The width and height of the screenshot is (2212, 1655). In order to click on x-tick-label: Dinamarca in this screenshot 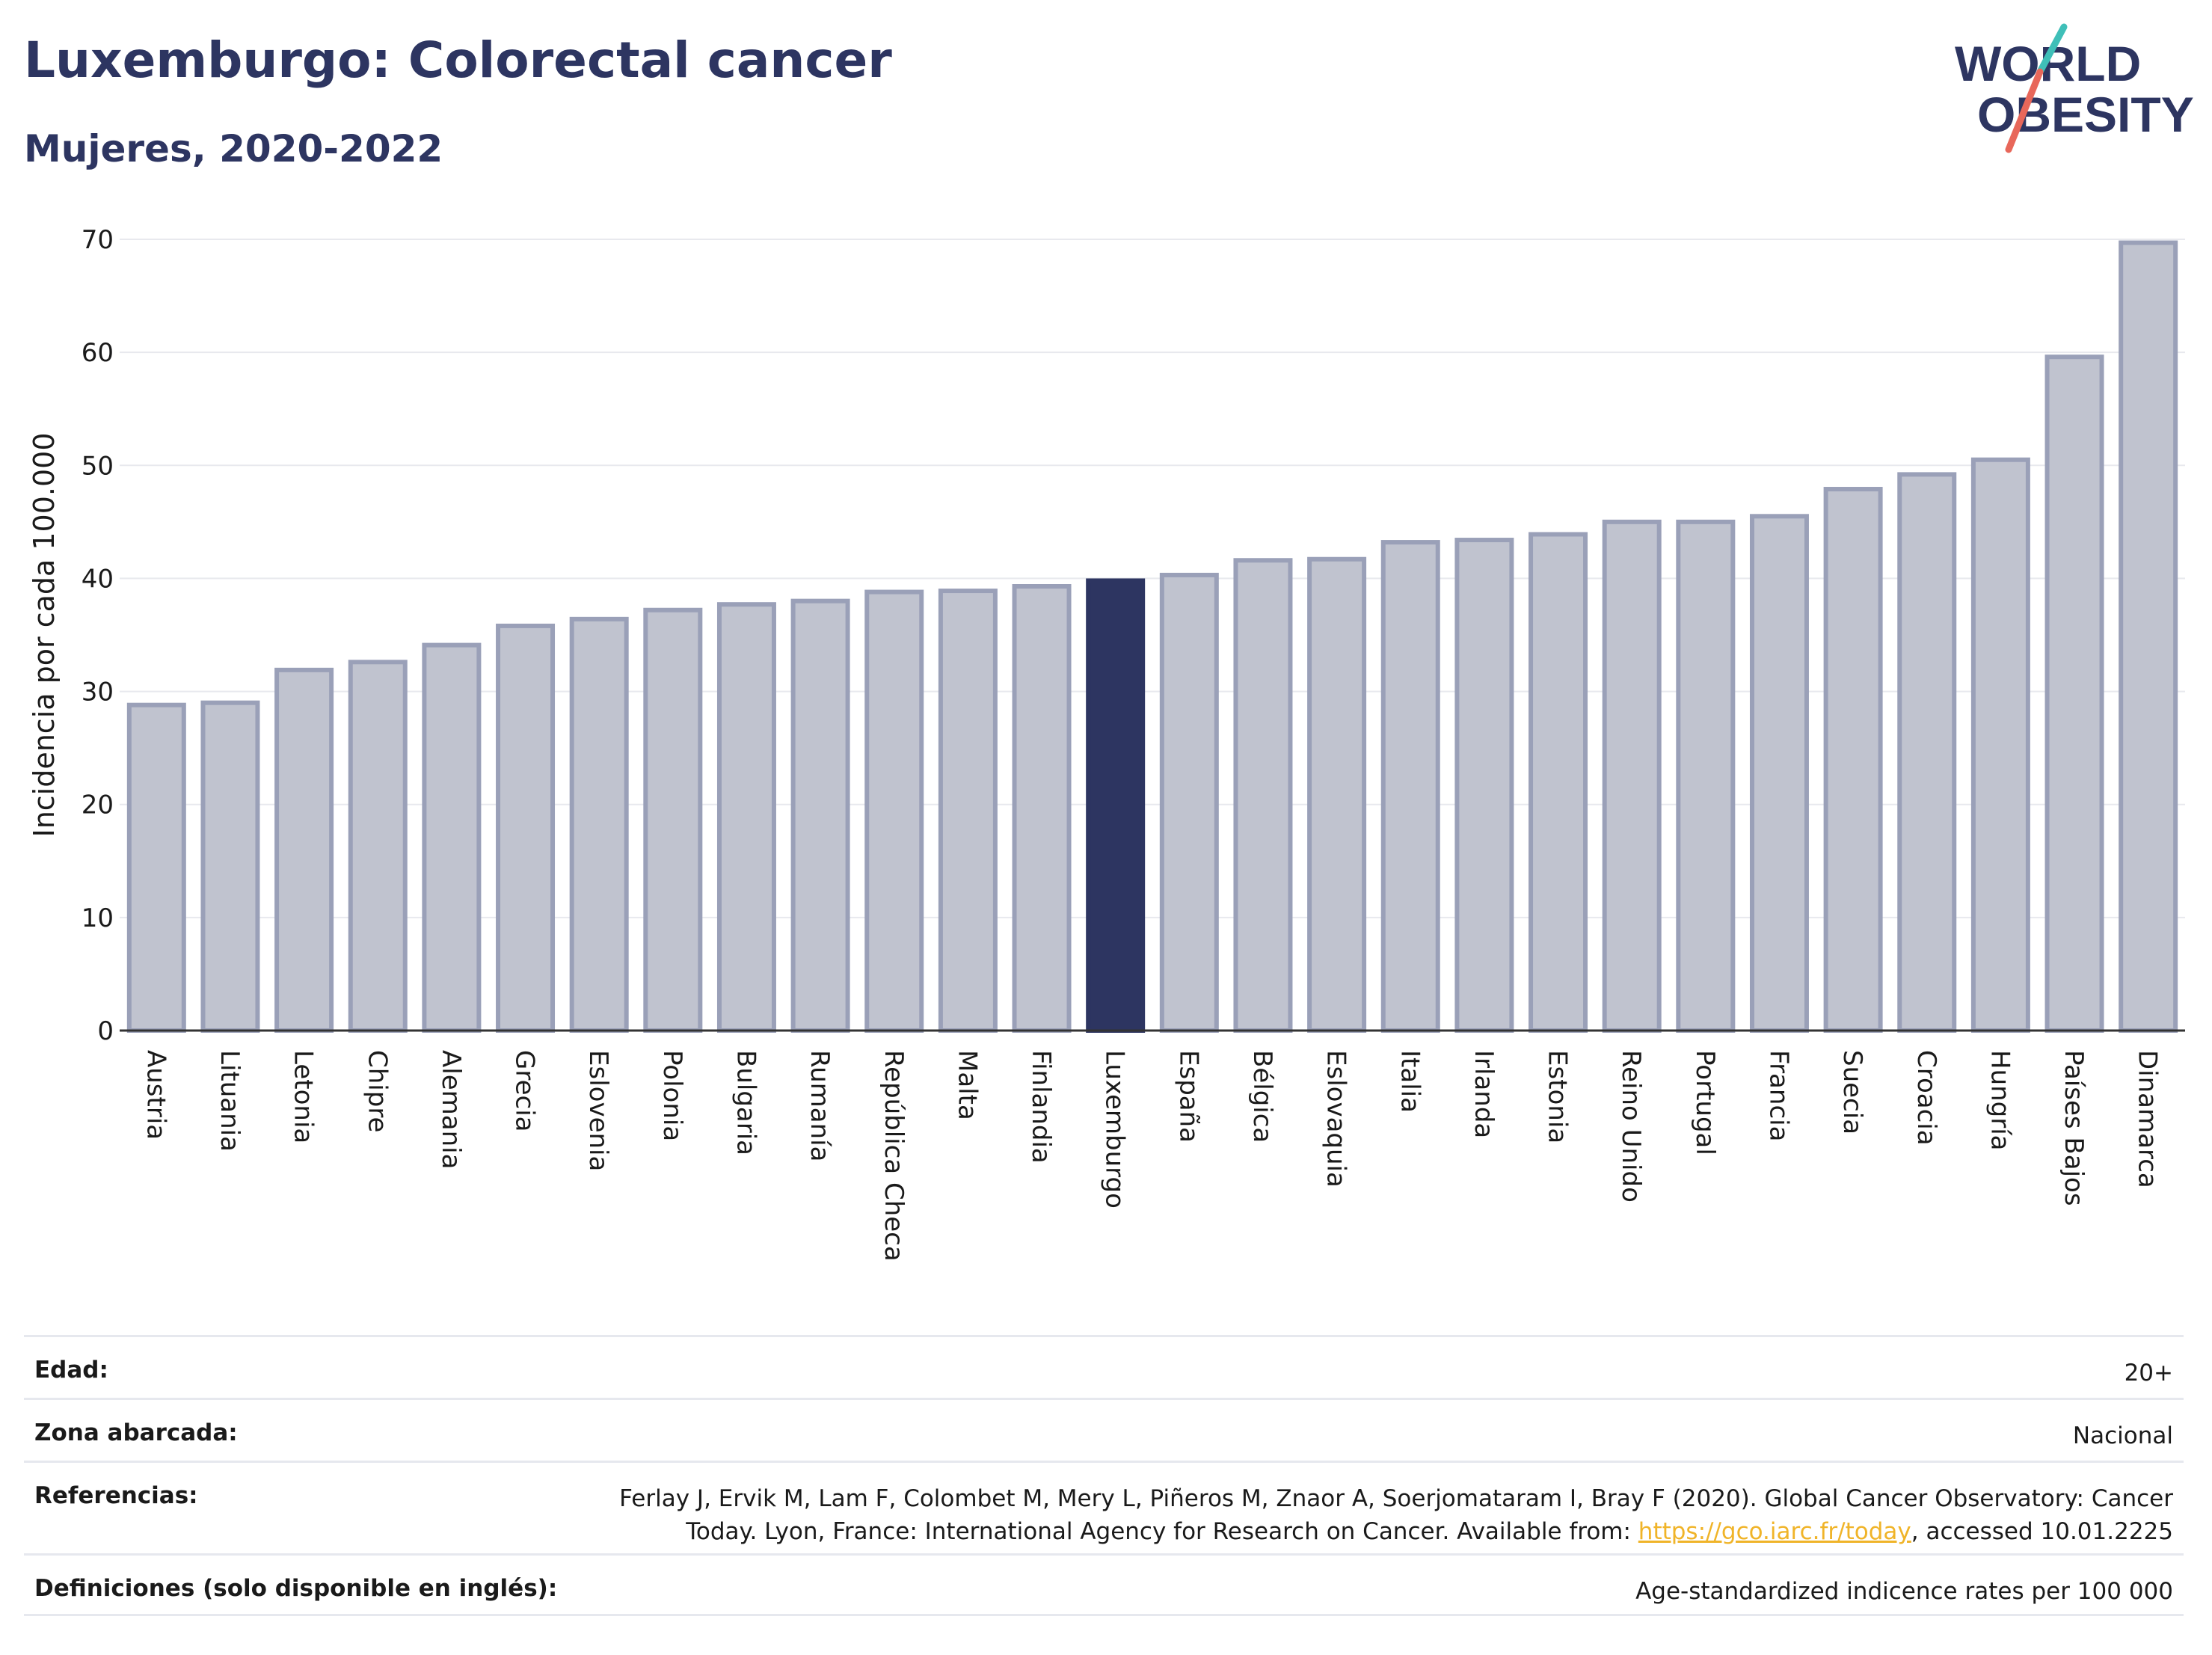, I will do `click(2148, 1119)`.